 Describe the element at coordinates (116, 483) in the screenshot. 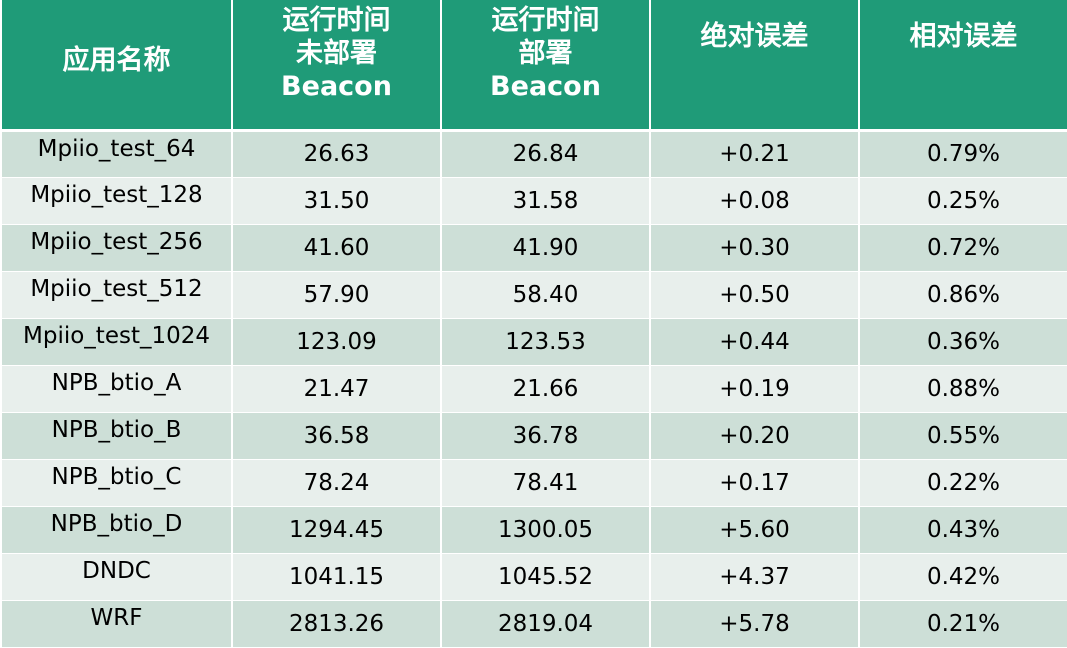

I see `cell-app-name: NPB_btio_C` at that location.